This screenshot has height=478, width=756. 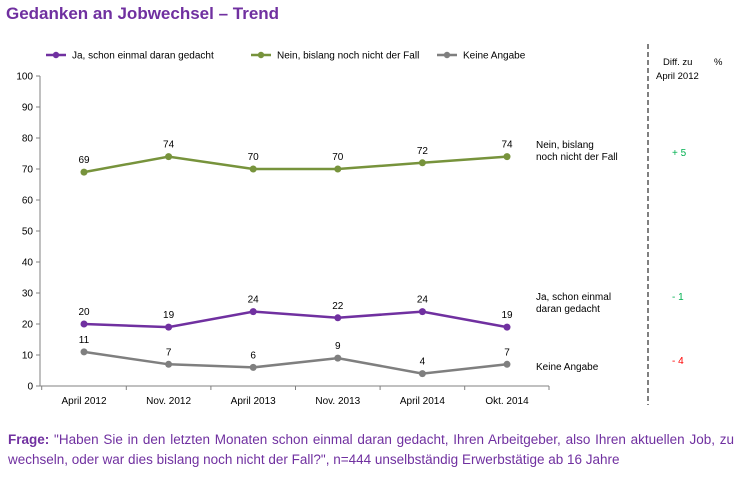 What do you see at coordinates (577, 157) in the screenshot?
I see `series-end-label: noch nicht der Fall` at bounding box center [577, 157].